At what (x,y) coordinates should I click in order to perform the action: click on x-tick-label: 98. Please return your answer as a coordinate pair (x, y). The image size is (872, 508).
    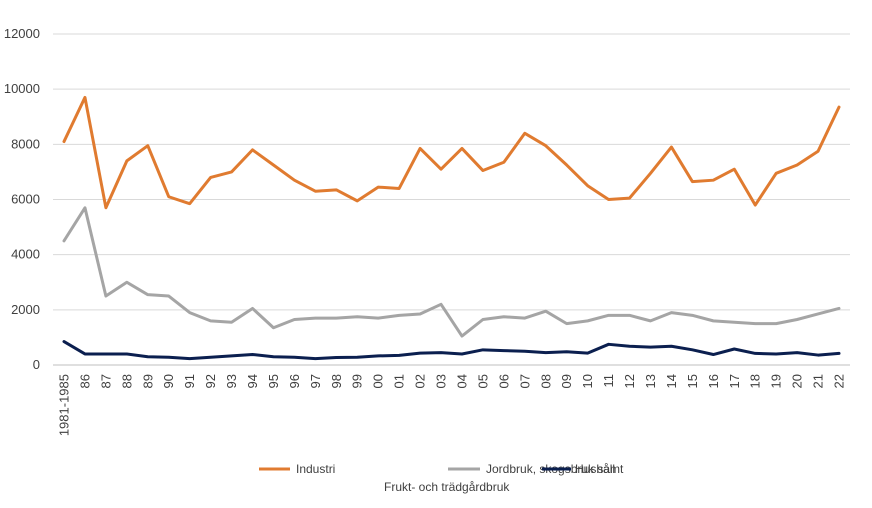
    Looking at the image, I should click on (336, 381).